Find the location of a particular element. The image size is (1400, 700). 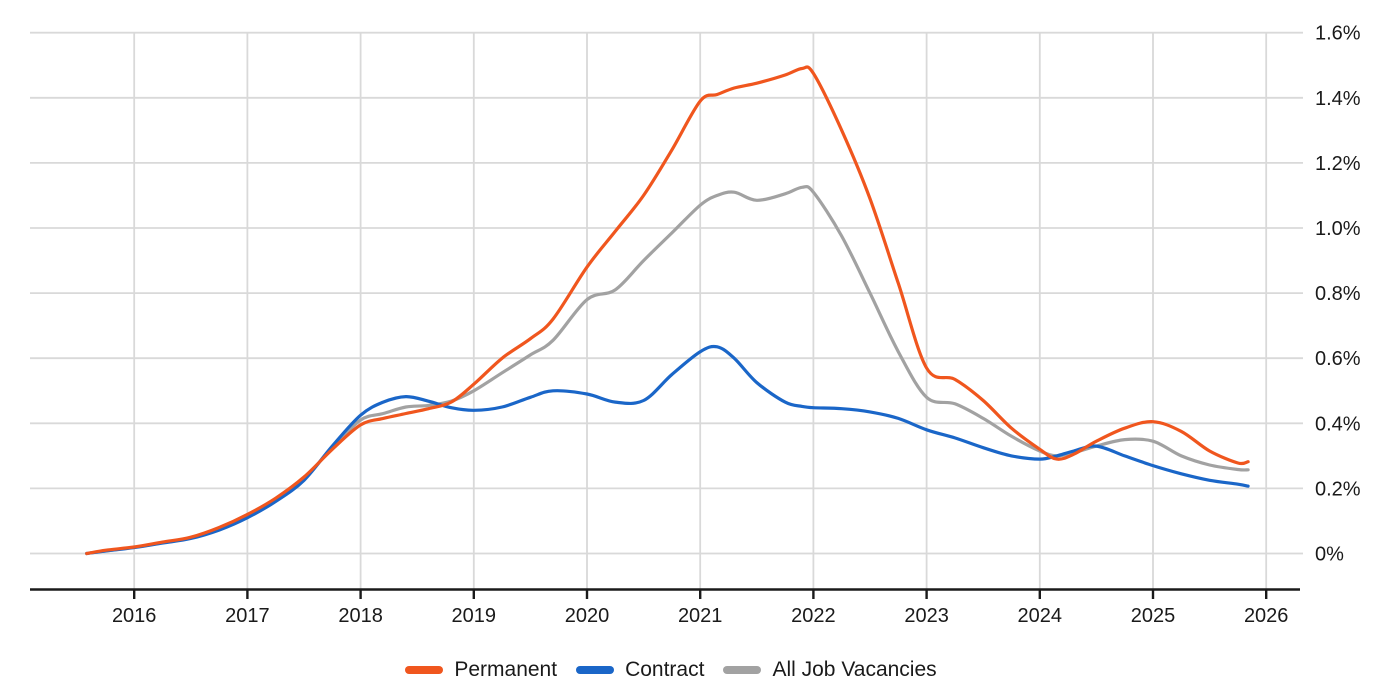

y-axis-tick-label: 0.2% is located at coordinates (1338, 489).